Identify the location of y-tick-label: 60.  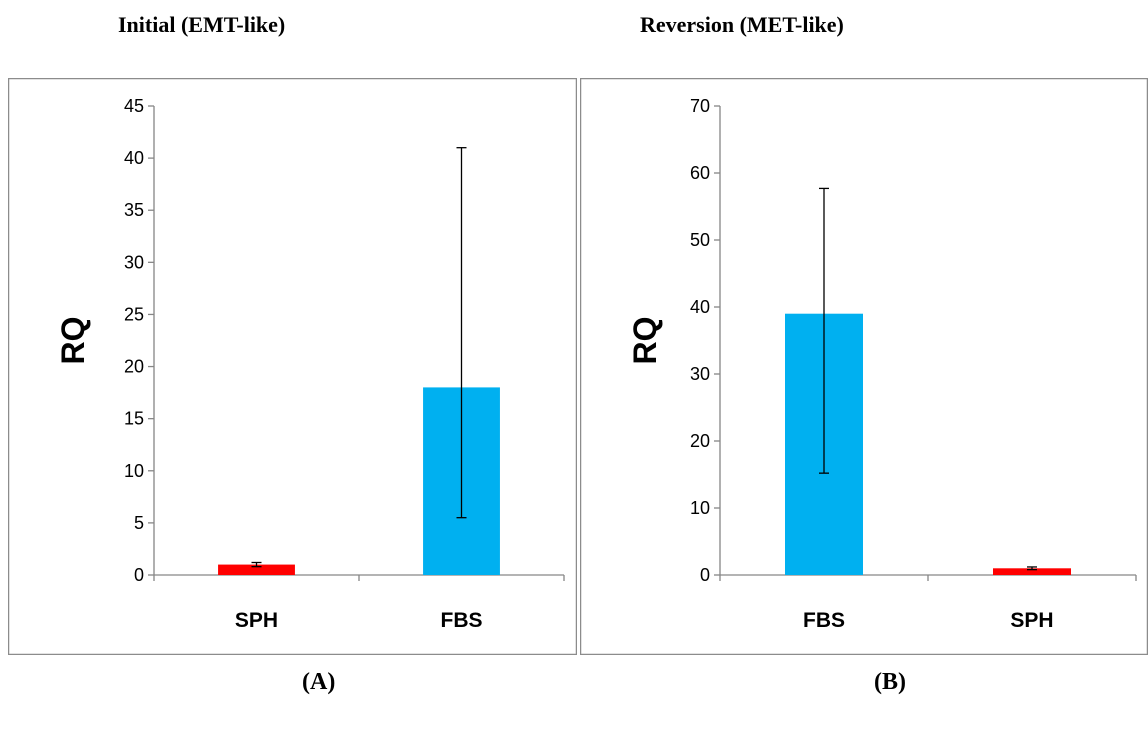
(700, 173).